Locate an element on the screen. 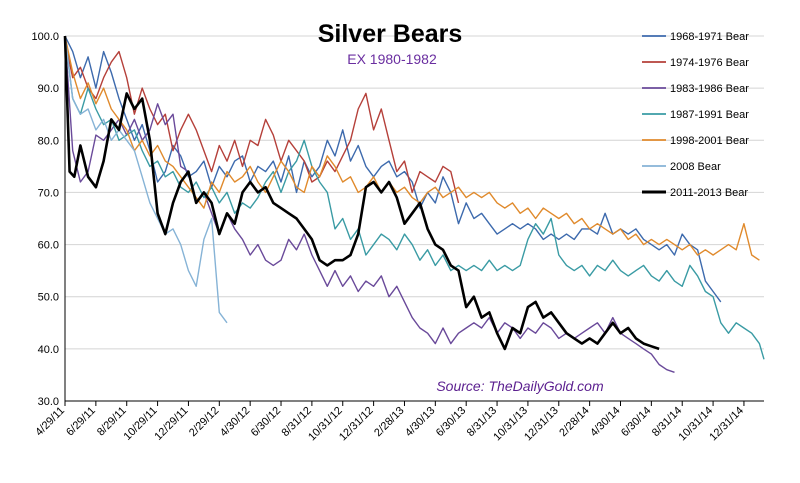 This screenshot has width=800, height=483. x-tick-label: 12/31/13 is located at coordinates (541, 424).